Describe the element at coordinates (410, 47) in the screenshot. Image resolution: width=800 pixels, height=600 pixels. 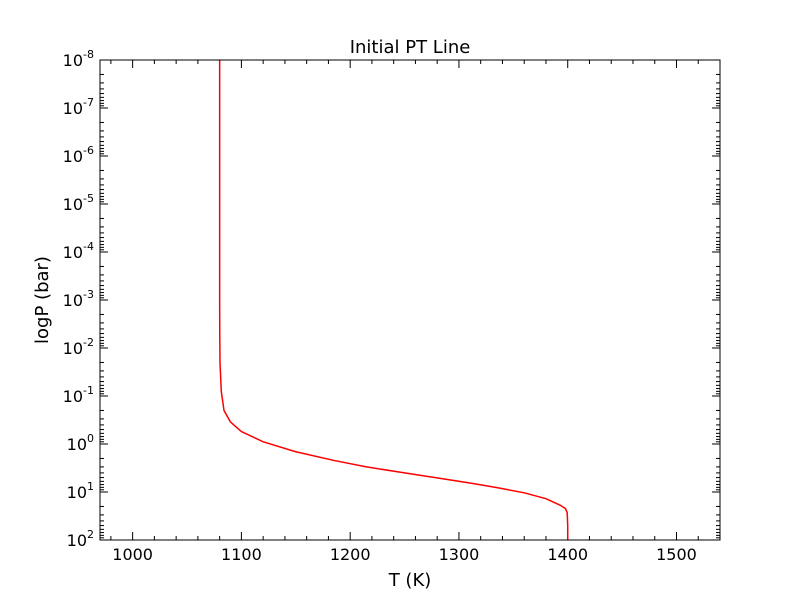
I see `chart-title: Initial PT Line` at that location.